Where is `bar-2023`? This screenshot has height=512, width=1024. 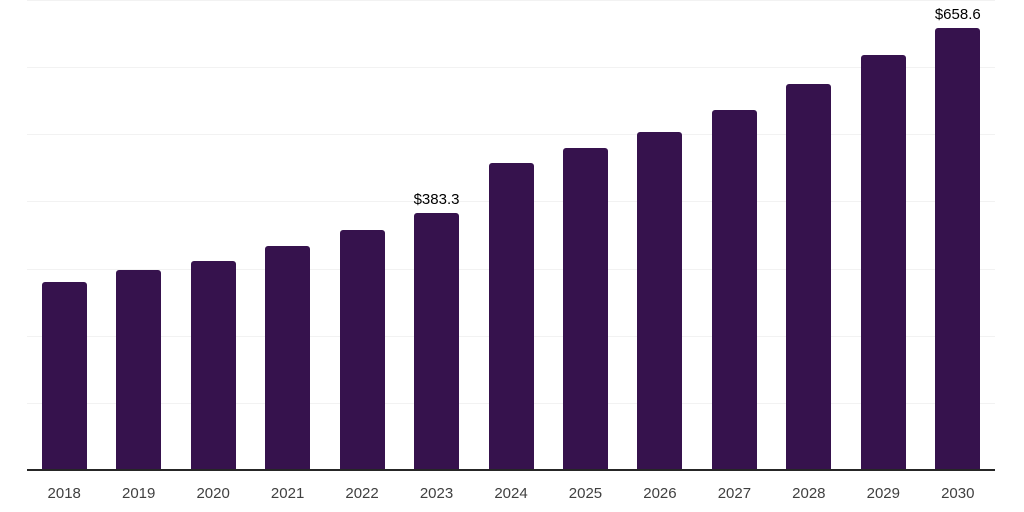 bar-2023 is located at coordinates (437, 341).